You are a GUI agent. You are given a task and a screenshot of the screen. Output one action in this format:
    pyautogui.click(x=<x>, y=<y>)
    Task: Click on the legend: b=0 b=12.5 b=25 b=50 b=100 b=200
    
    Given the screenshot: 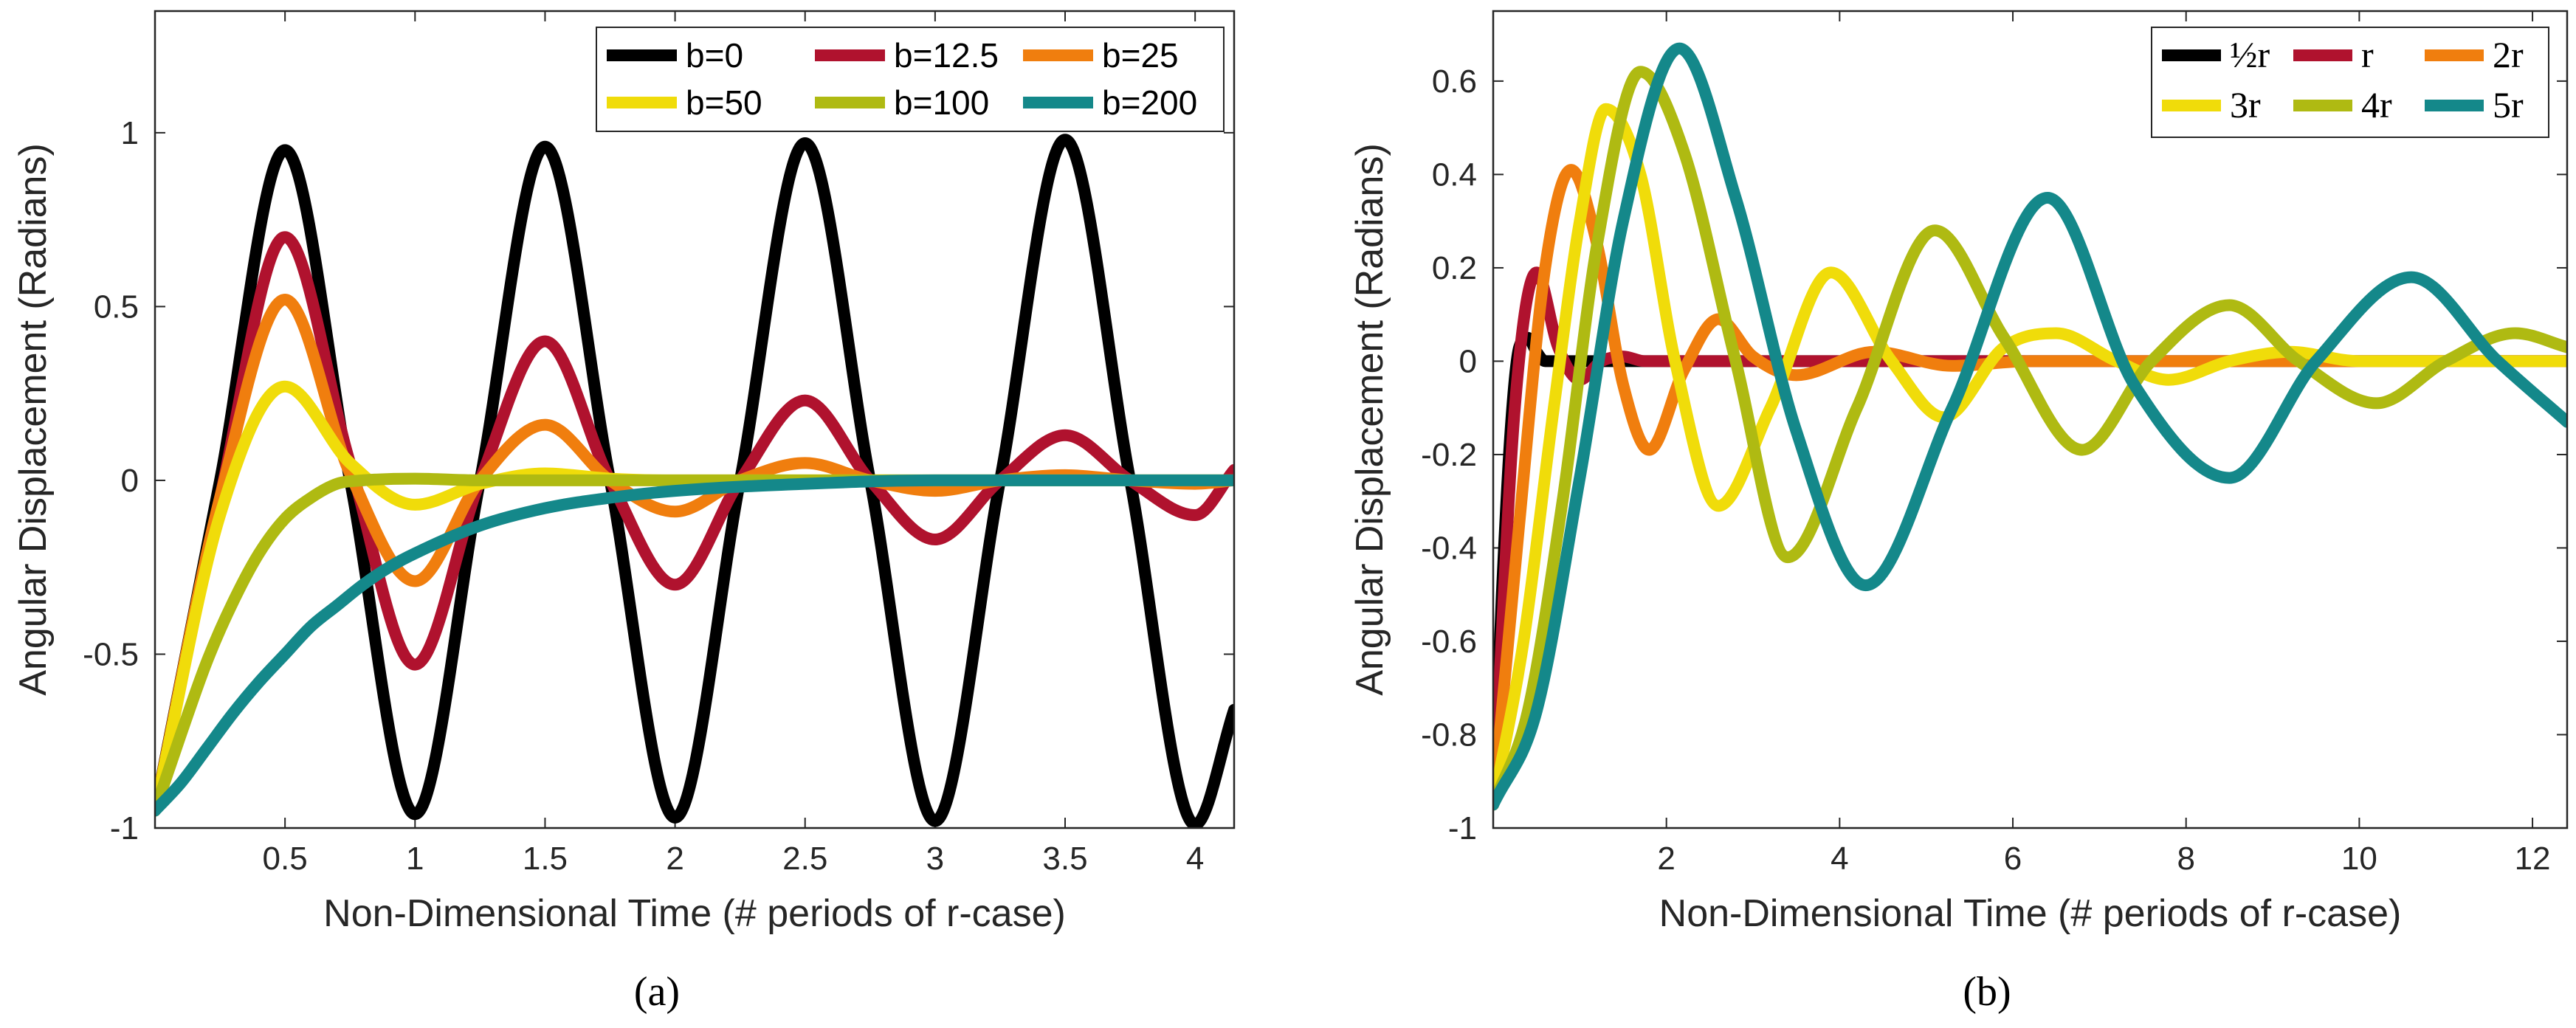 What is the action you would take?
    pyautogui.click(x=911, y=80)
    